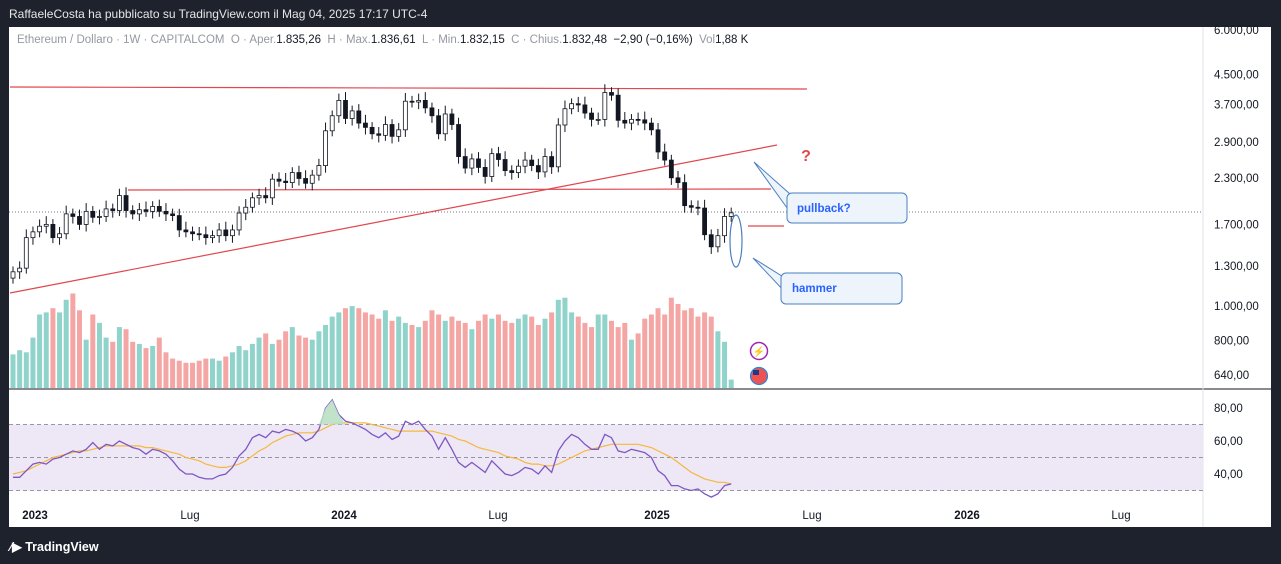 The image size is (1281, 564). What do you see at coordinates (1236, 31) in the screenshot?
I see `price-axis-label: 6.000,00` at bounding box center [1236, 31].